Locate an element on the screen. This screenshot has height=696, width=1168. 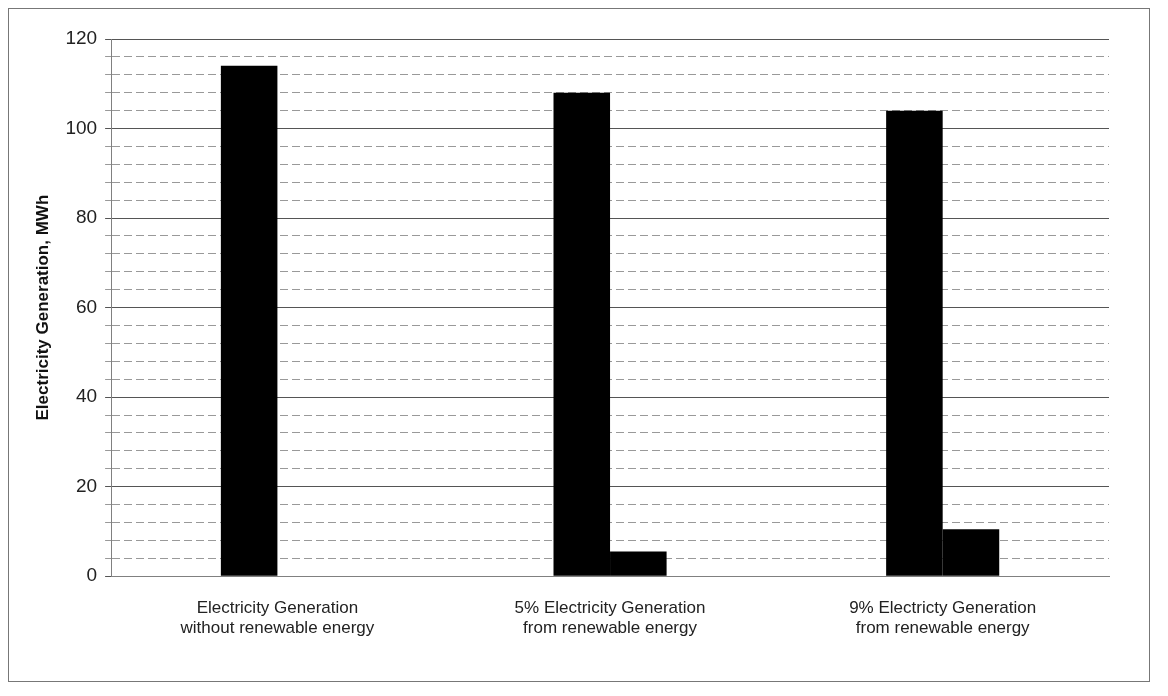
y-axis-title: Electricity Generation, MWh is located at coordinates (42, 307).